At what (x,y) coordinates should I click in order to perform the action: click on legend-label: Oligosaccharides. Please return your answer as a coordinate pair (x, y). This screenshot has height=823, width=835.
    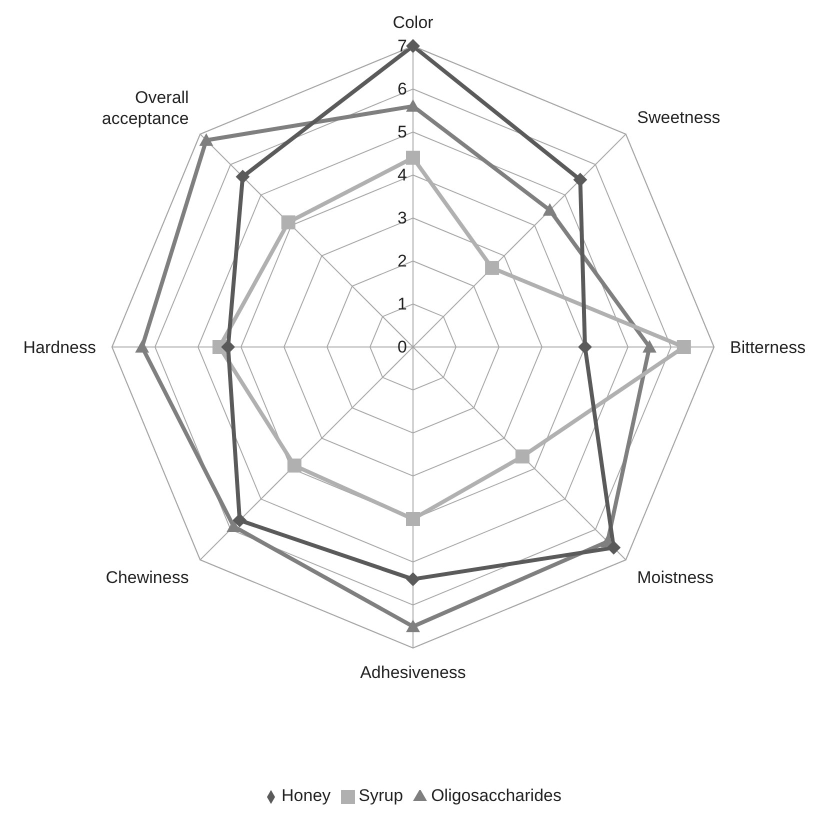
    Looking at the image, I should click on (496, 795).